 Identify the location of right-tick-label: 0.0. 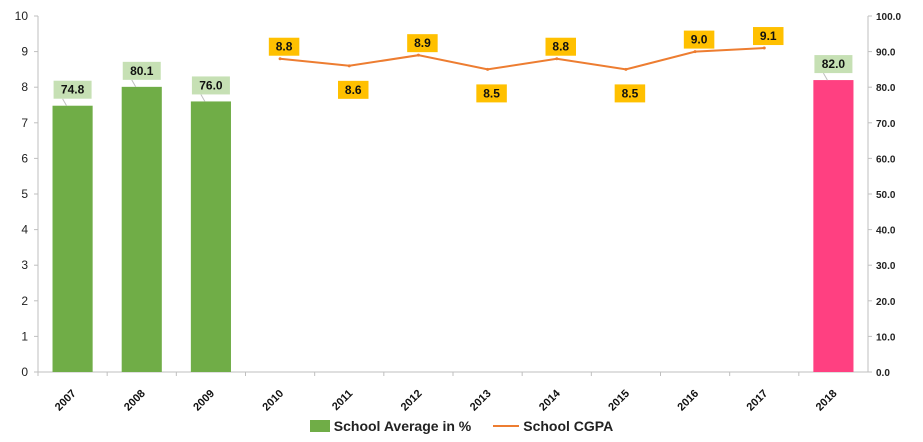
(883, 373).